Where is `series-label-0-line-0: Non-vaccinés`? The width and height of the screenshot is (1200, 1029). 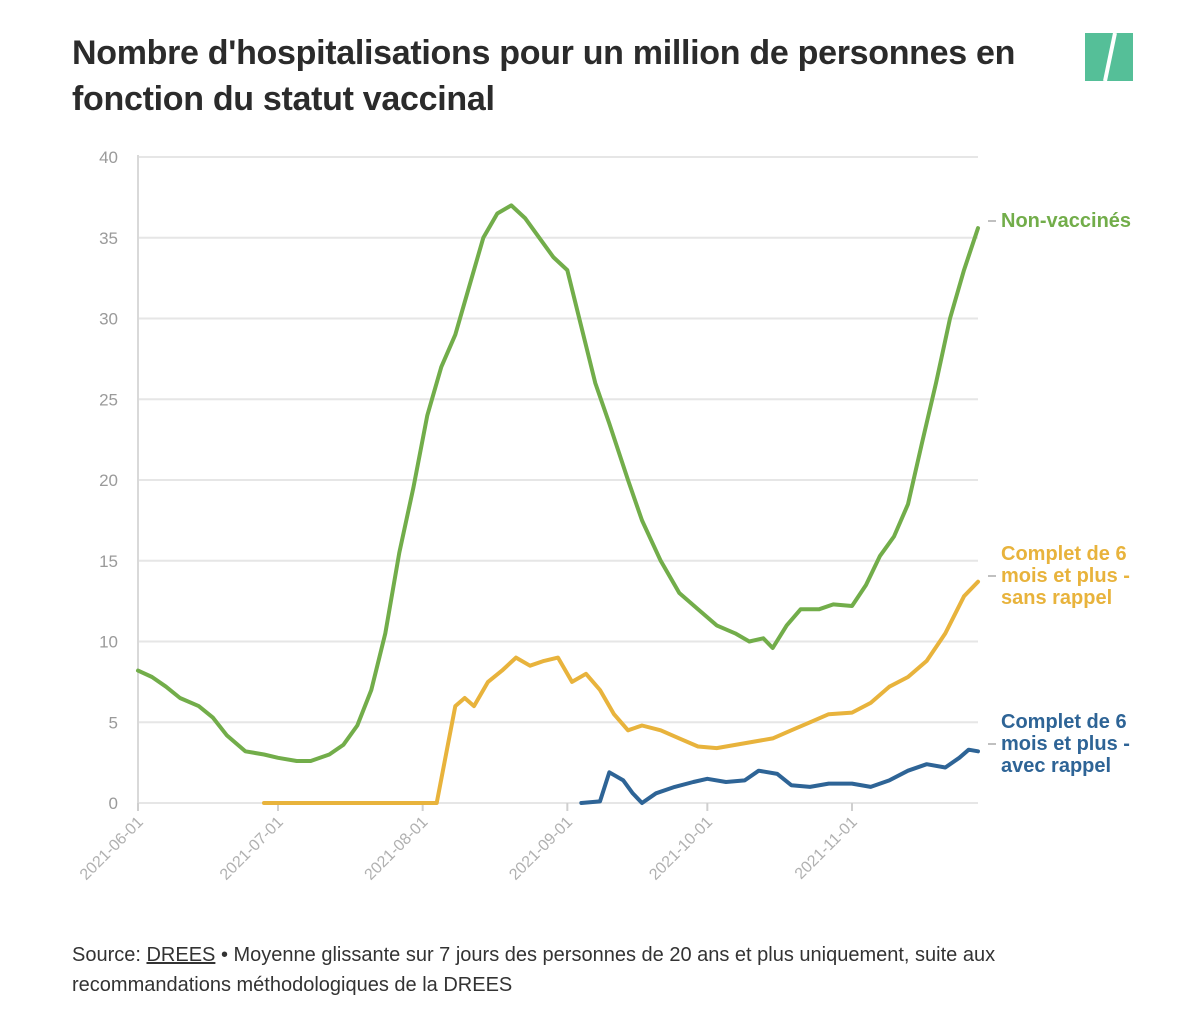 series-label-0-line-0: Non-vaccinés is located at coordinates (1066, 221).